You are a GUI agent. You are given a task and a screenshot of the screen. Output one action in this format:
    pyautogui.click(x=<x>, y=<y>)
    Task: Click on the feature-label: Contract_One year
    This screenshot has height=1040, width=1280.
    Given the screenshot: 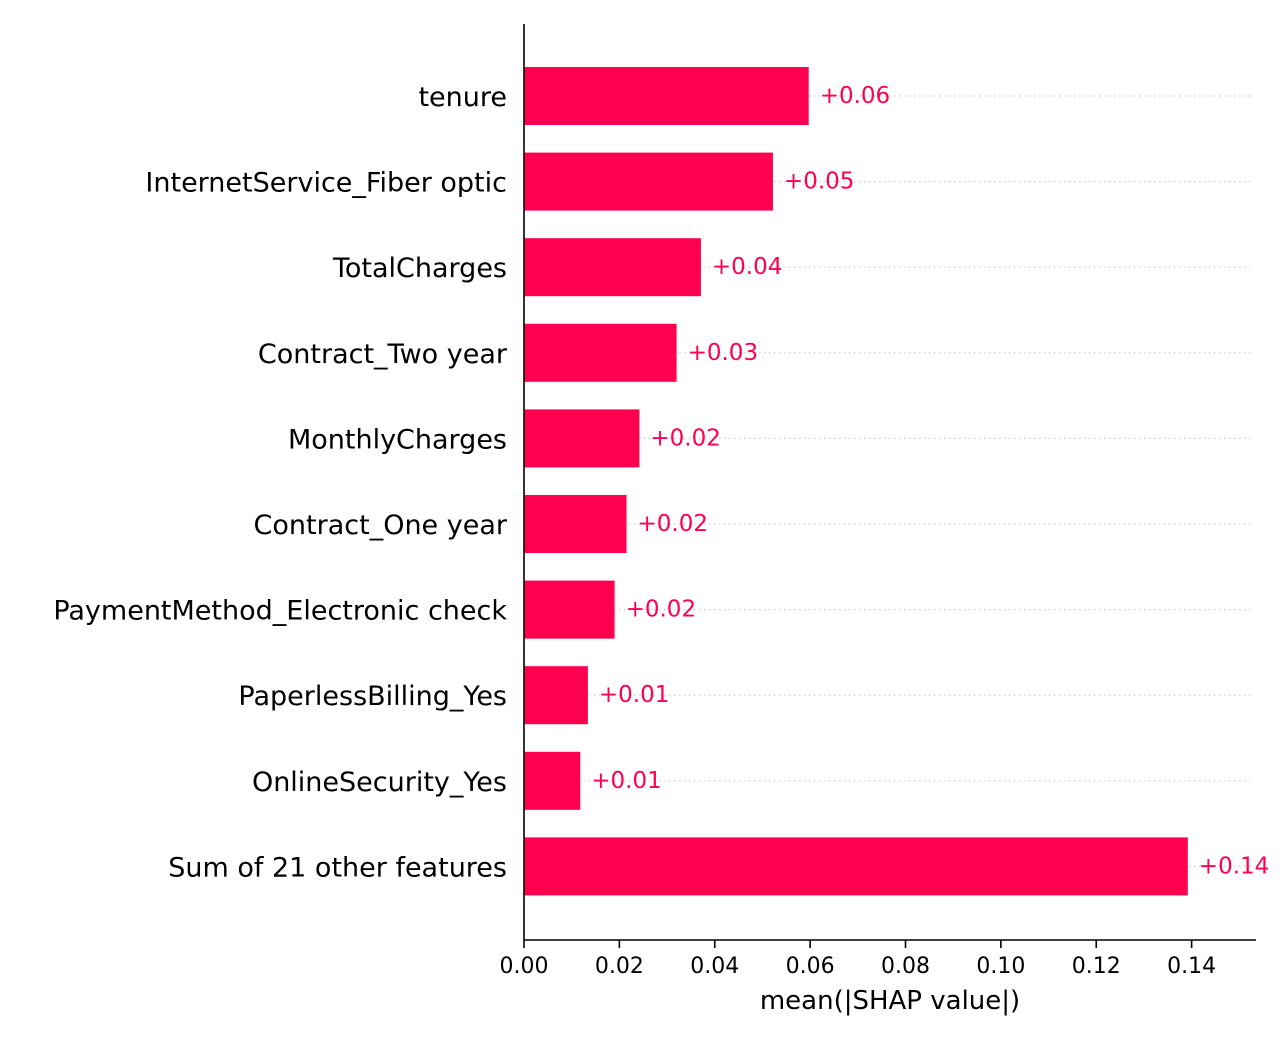 What is the action you would take?
    pyautogui.click(x=381, y=525)
    